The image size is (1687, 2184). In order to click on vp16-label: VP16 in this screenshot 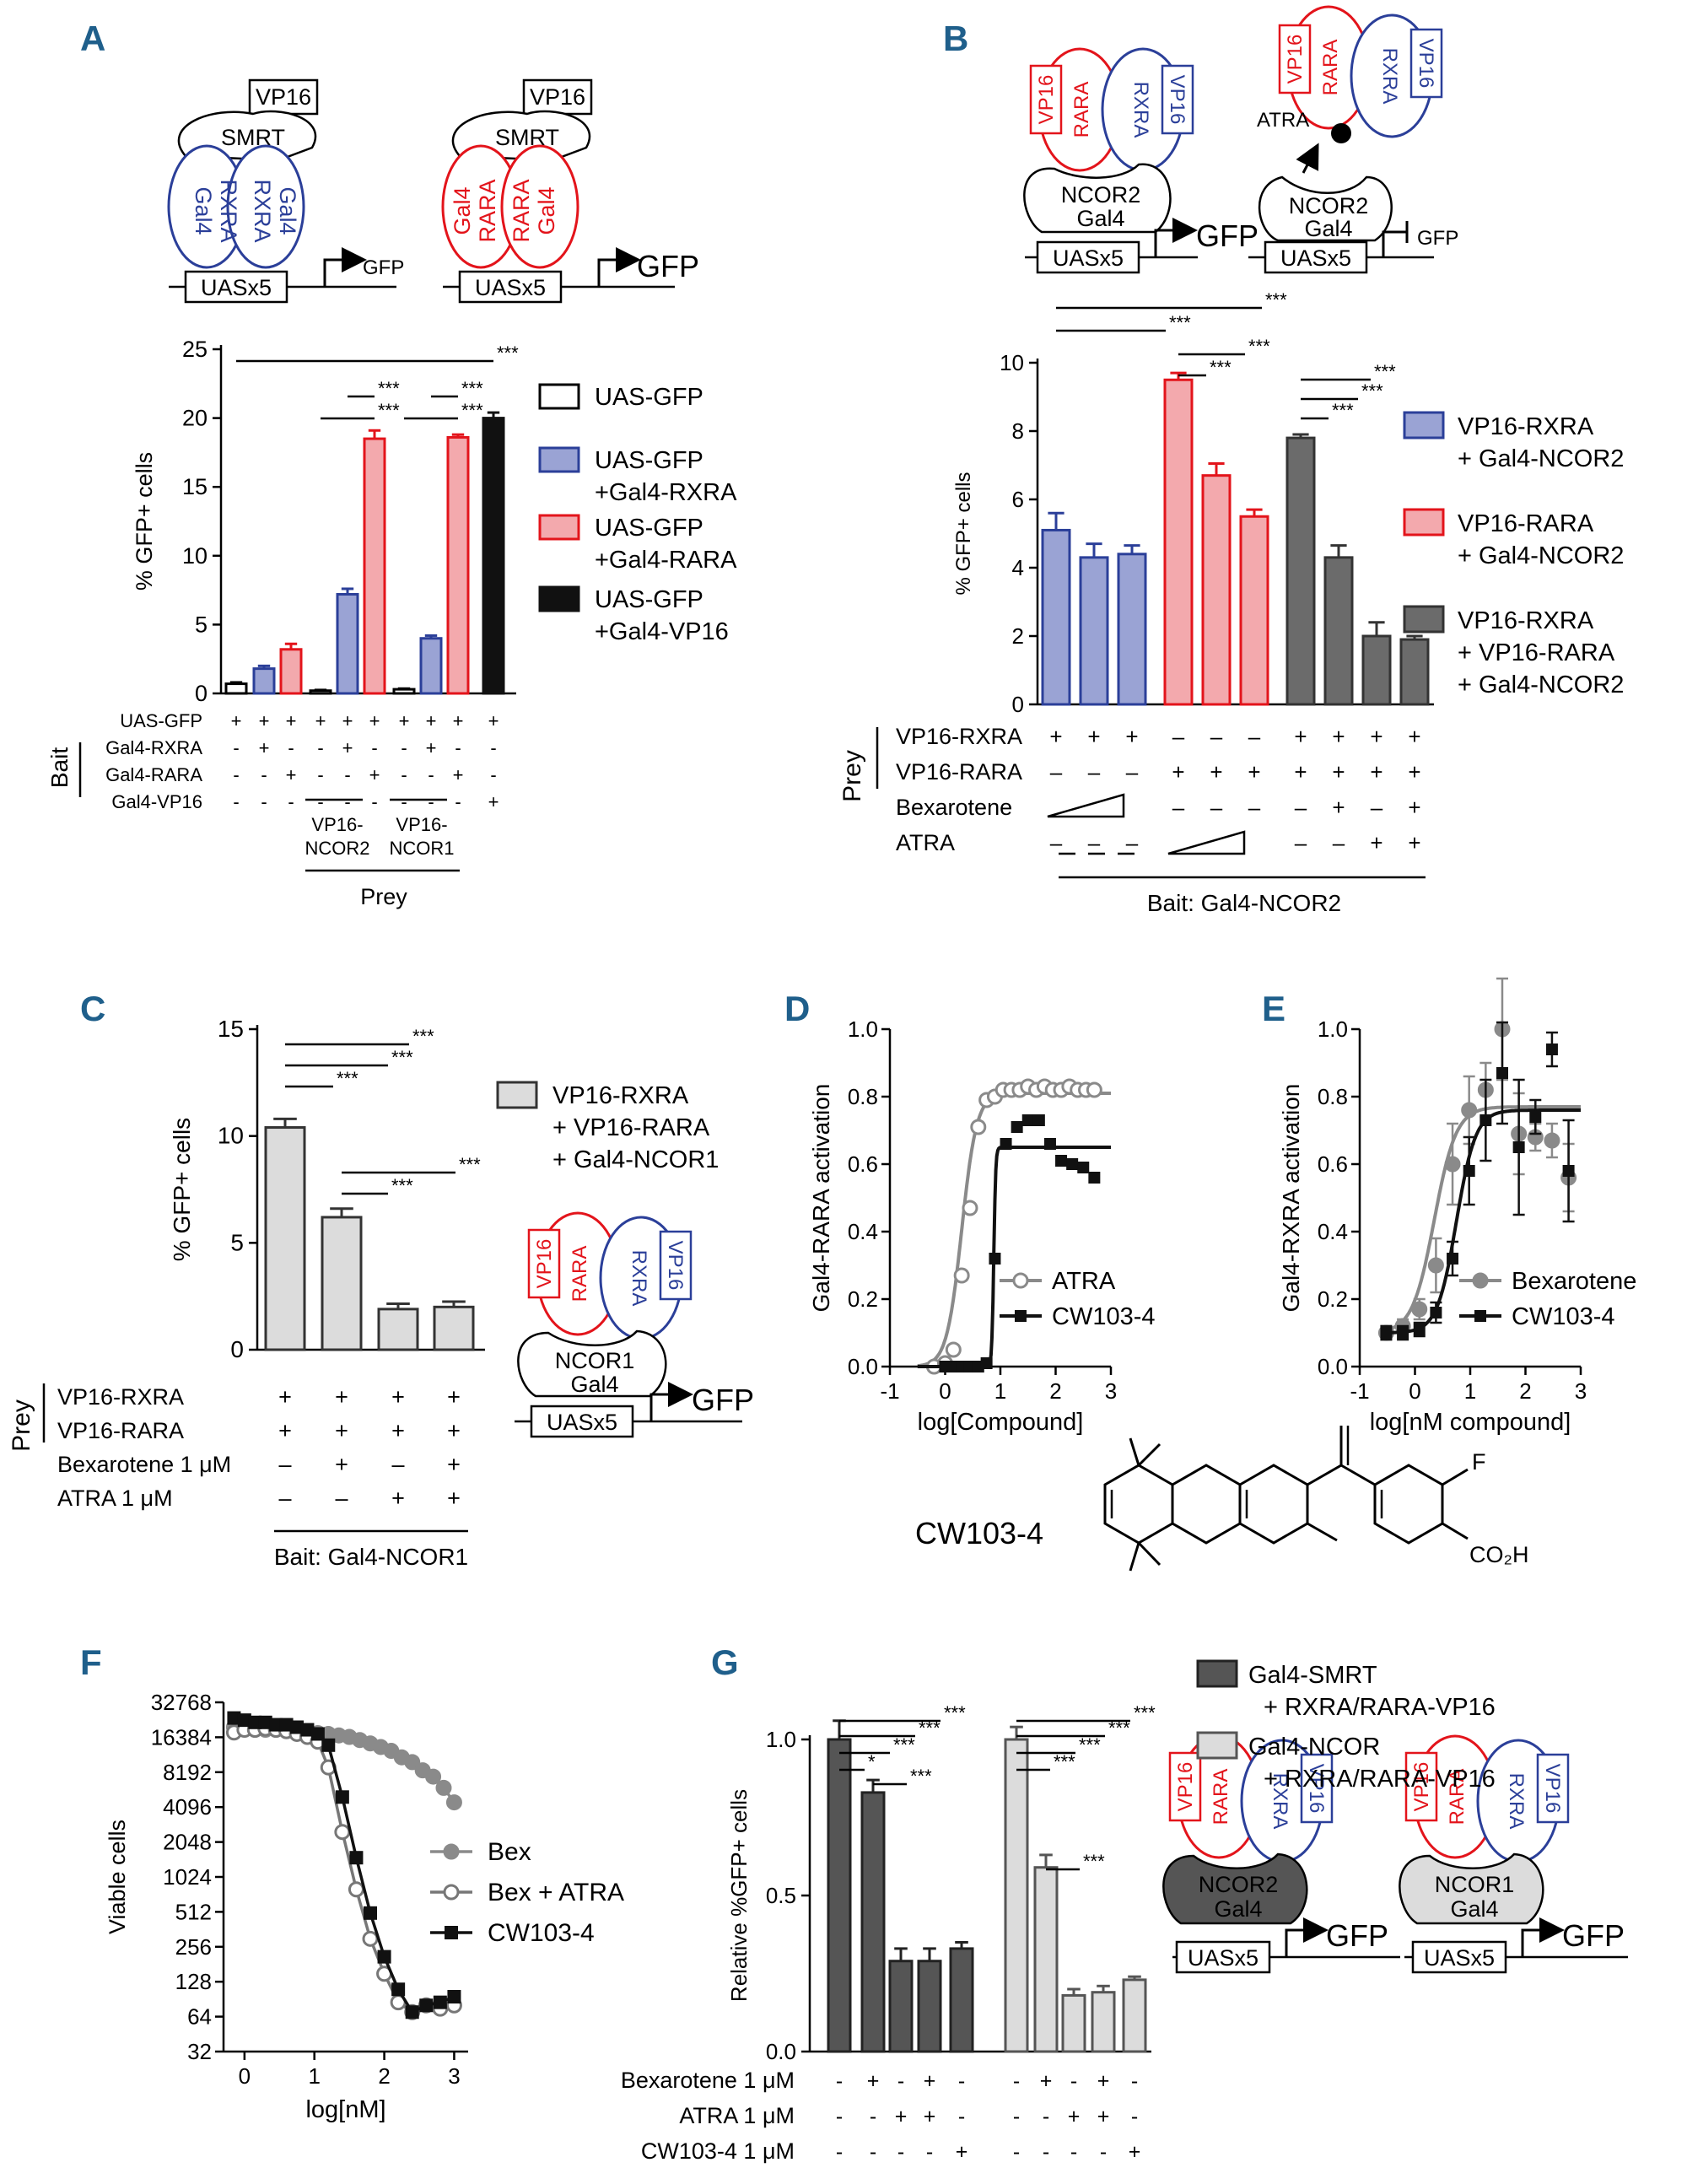, I will do `click(1295, 59)`.